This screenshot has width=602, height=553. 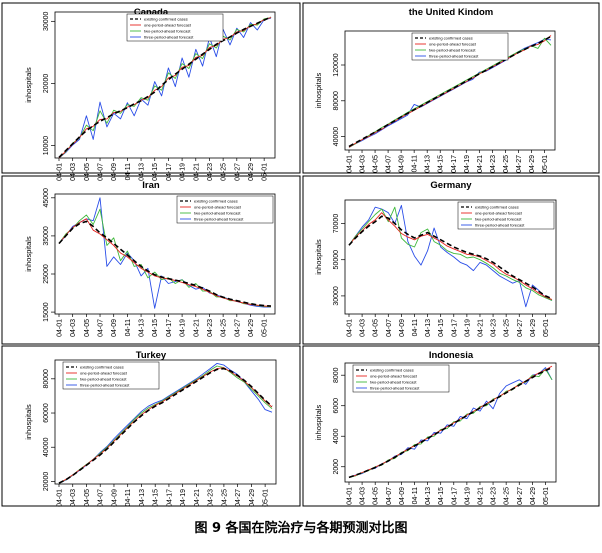 I want to click on legend-box, so click(x=401, y=378).